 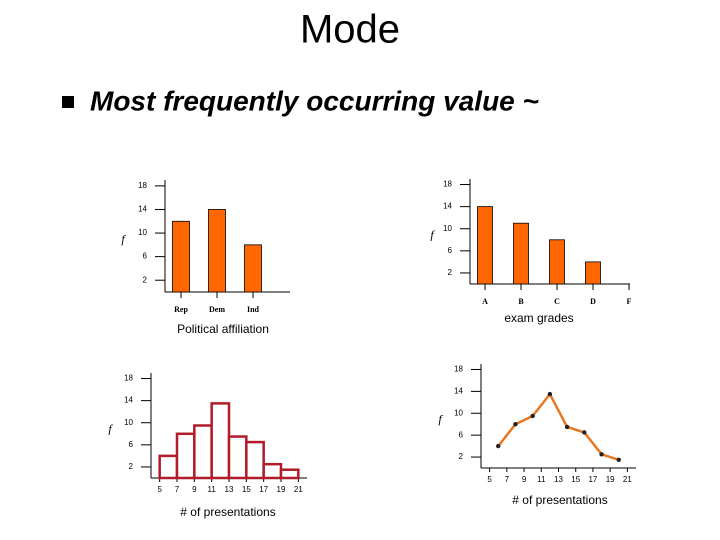 I want to click on x-tick-label: A, so click(x=485, y=301).